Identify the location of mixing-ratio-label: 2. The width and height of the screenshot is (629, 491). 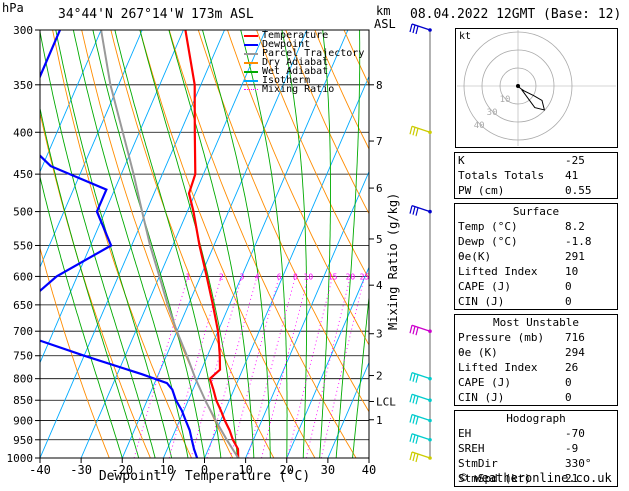
(221, 276).